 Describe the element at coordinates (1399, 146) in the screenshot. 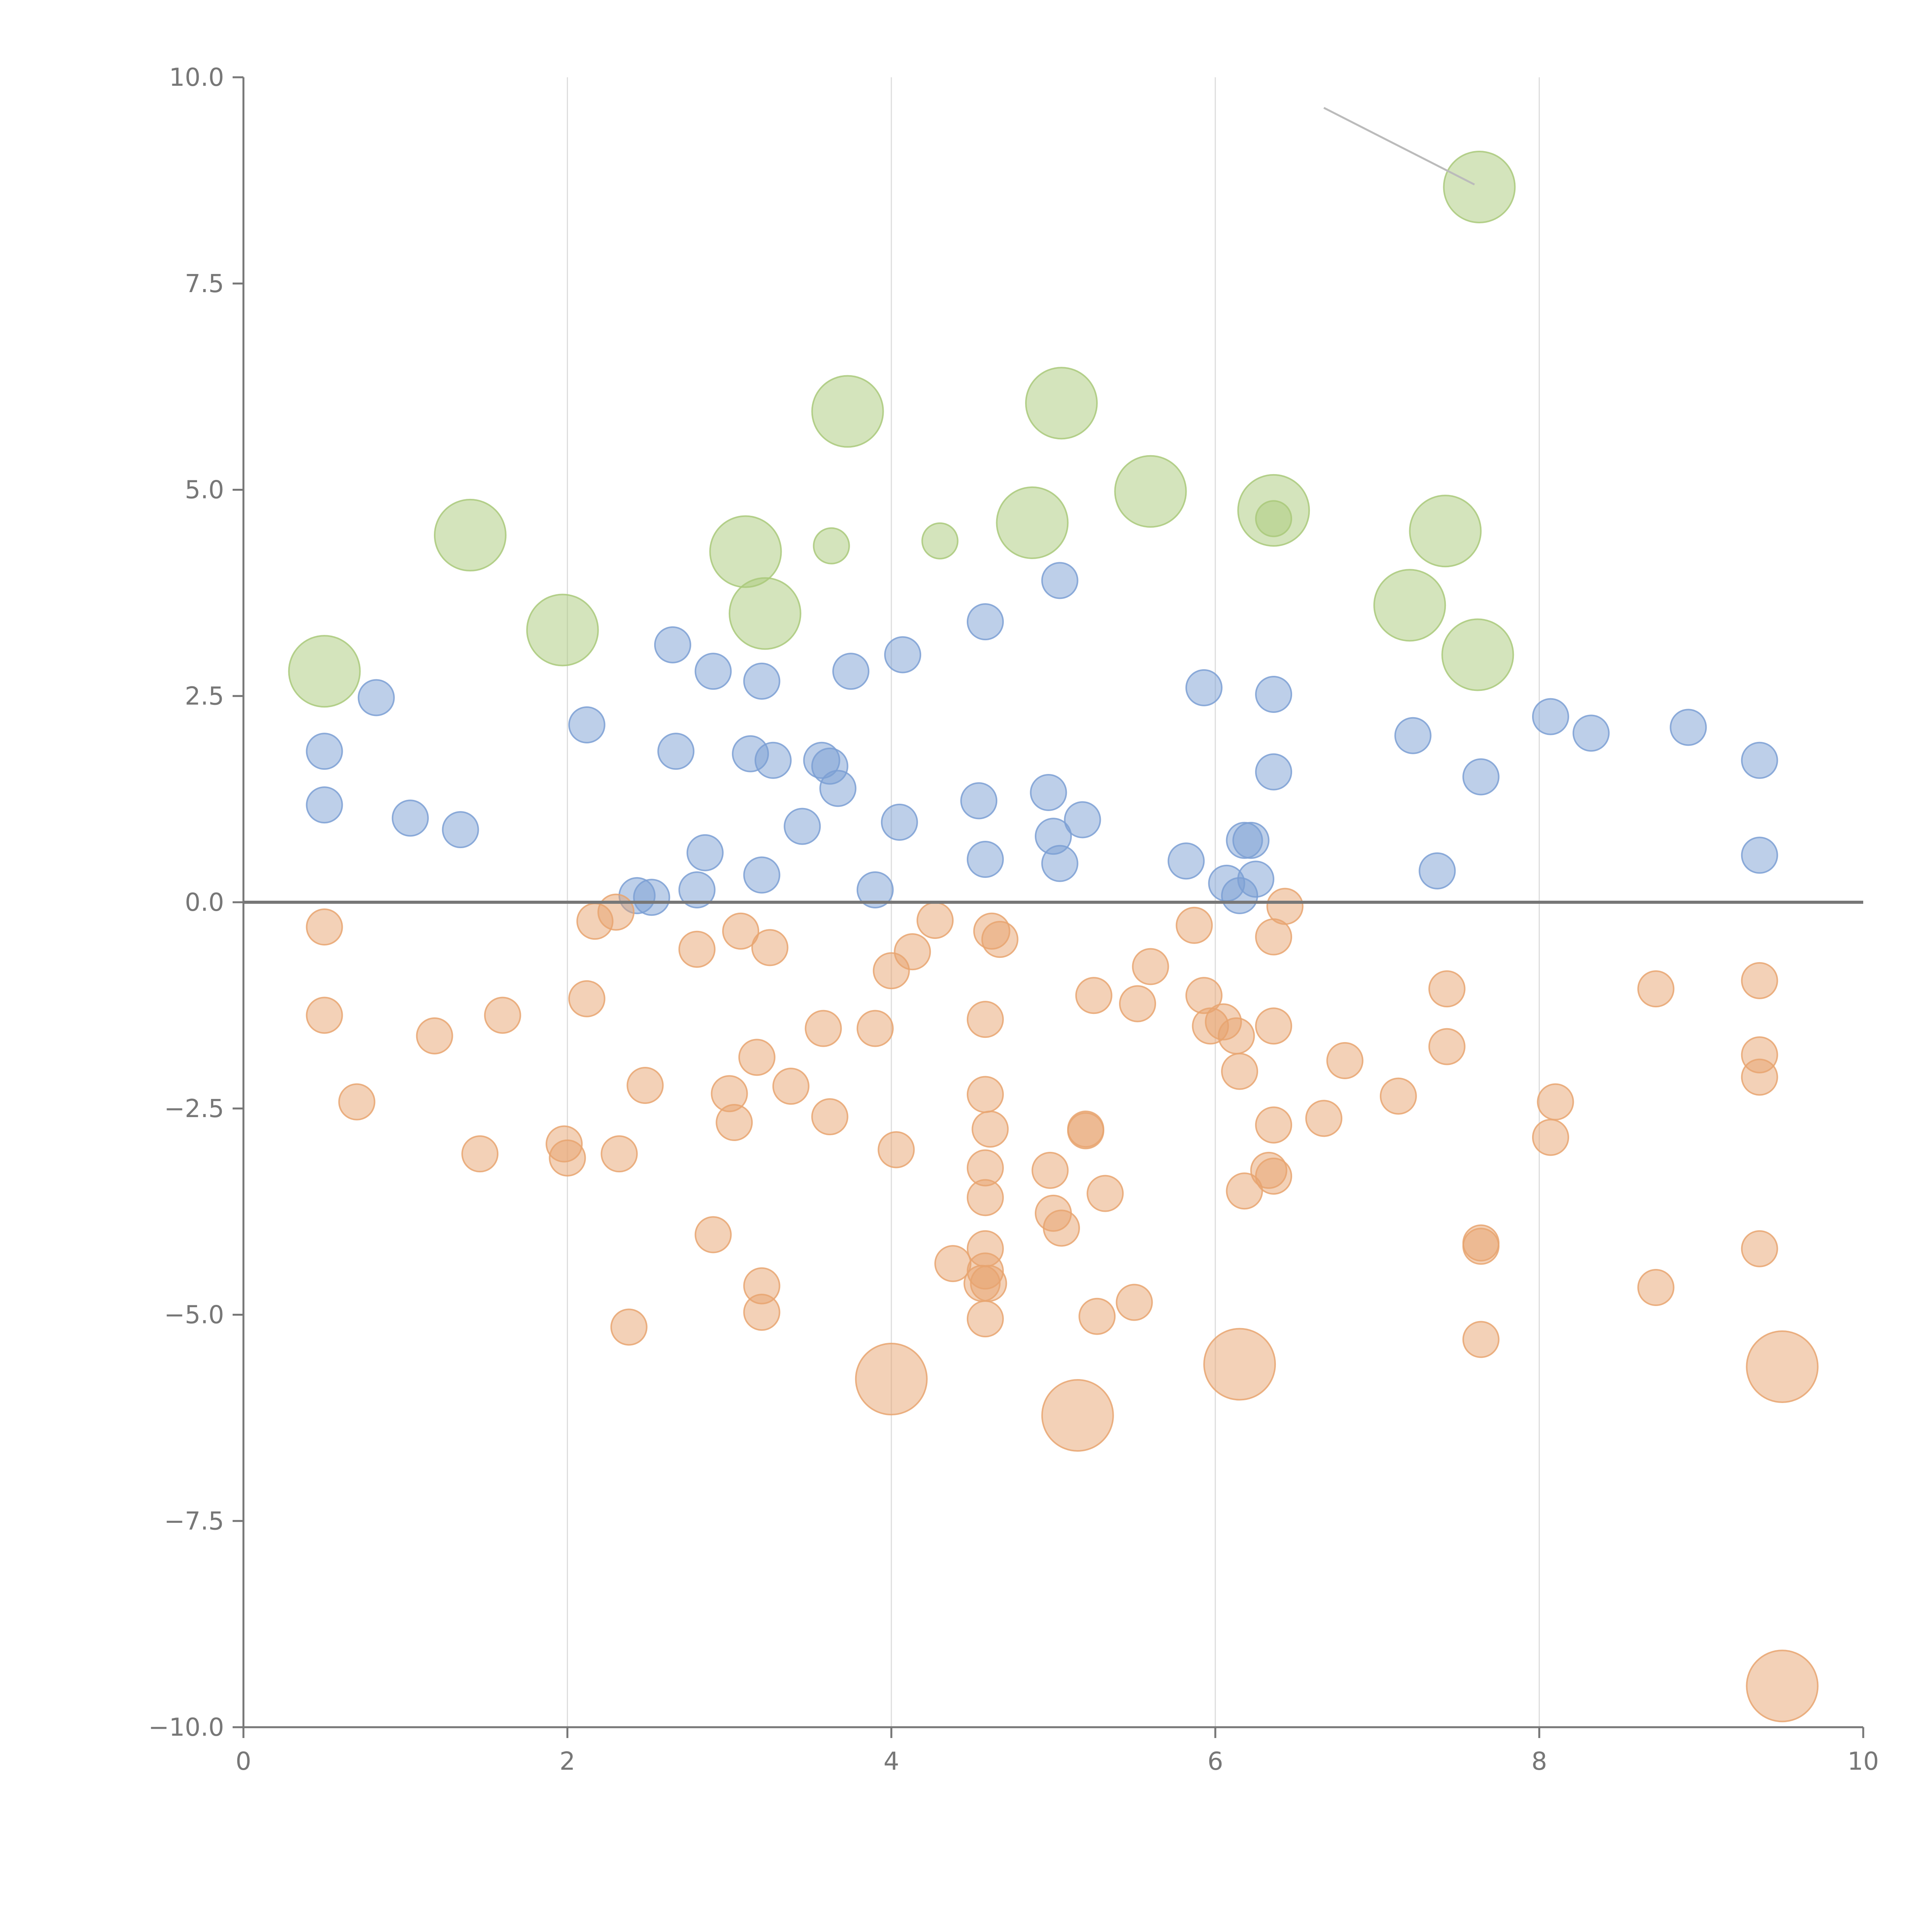

I see `annotation-leader-line` at that location.